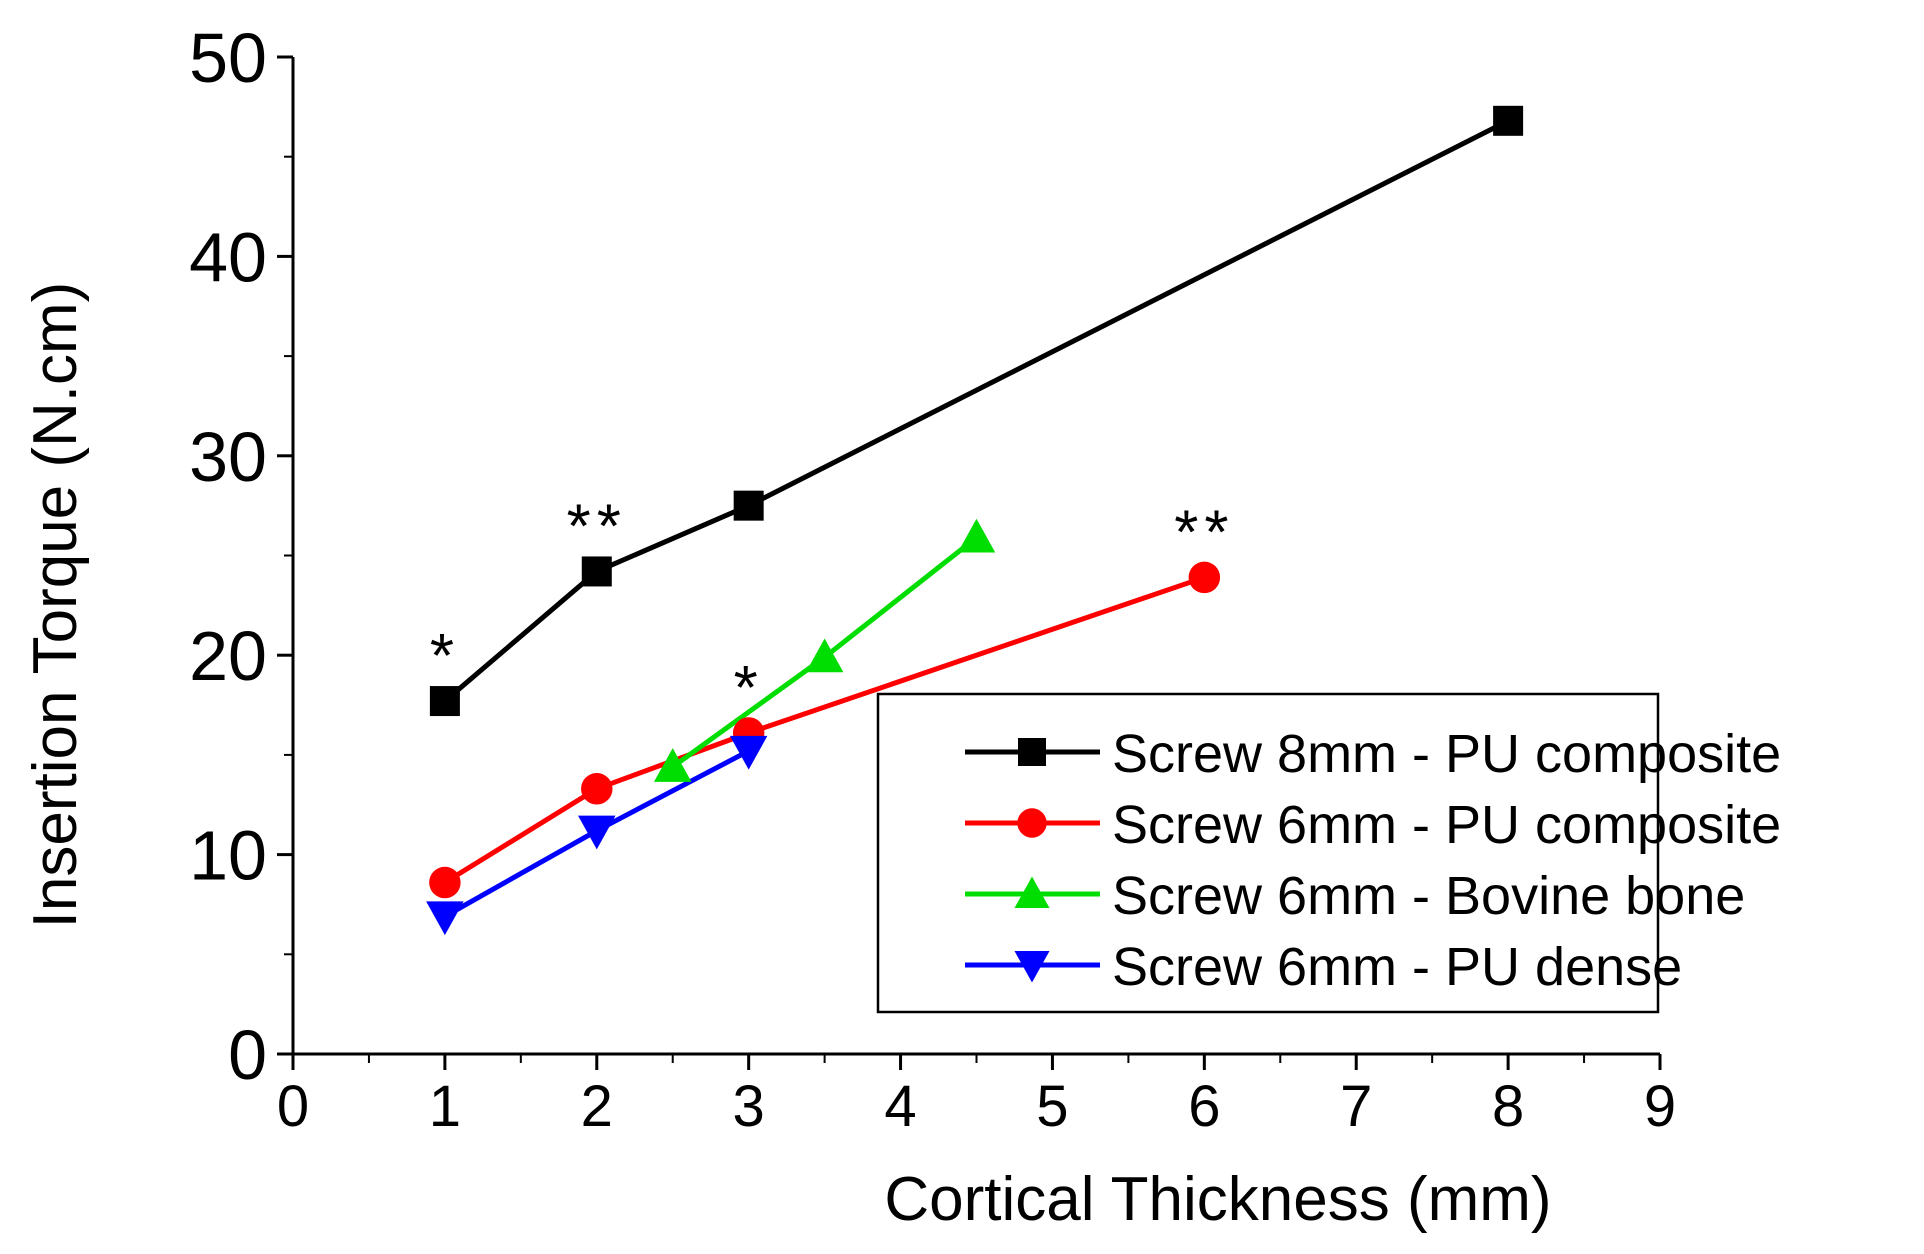 The height and width of the screenshot is (1254, 1924). What do you see at coordinates (900, 1106) in the screenshot?
I see `x-tick-label: 4` at bounding box center [900, 1106].